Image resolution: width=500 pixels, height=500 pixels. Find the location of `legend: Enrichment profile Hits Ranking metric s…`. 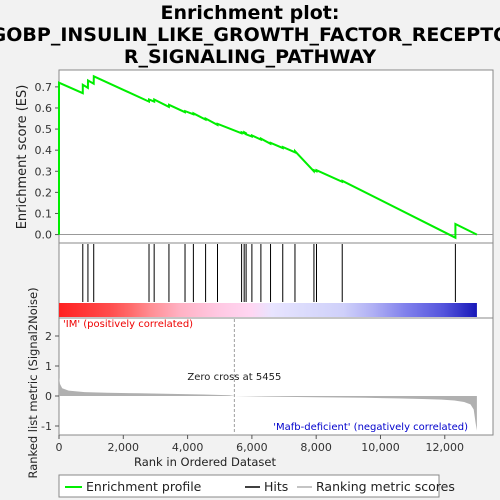

legend: Enrichment profile Hits Ranking metric s… is located at coordinates (256, 486).